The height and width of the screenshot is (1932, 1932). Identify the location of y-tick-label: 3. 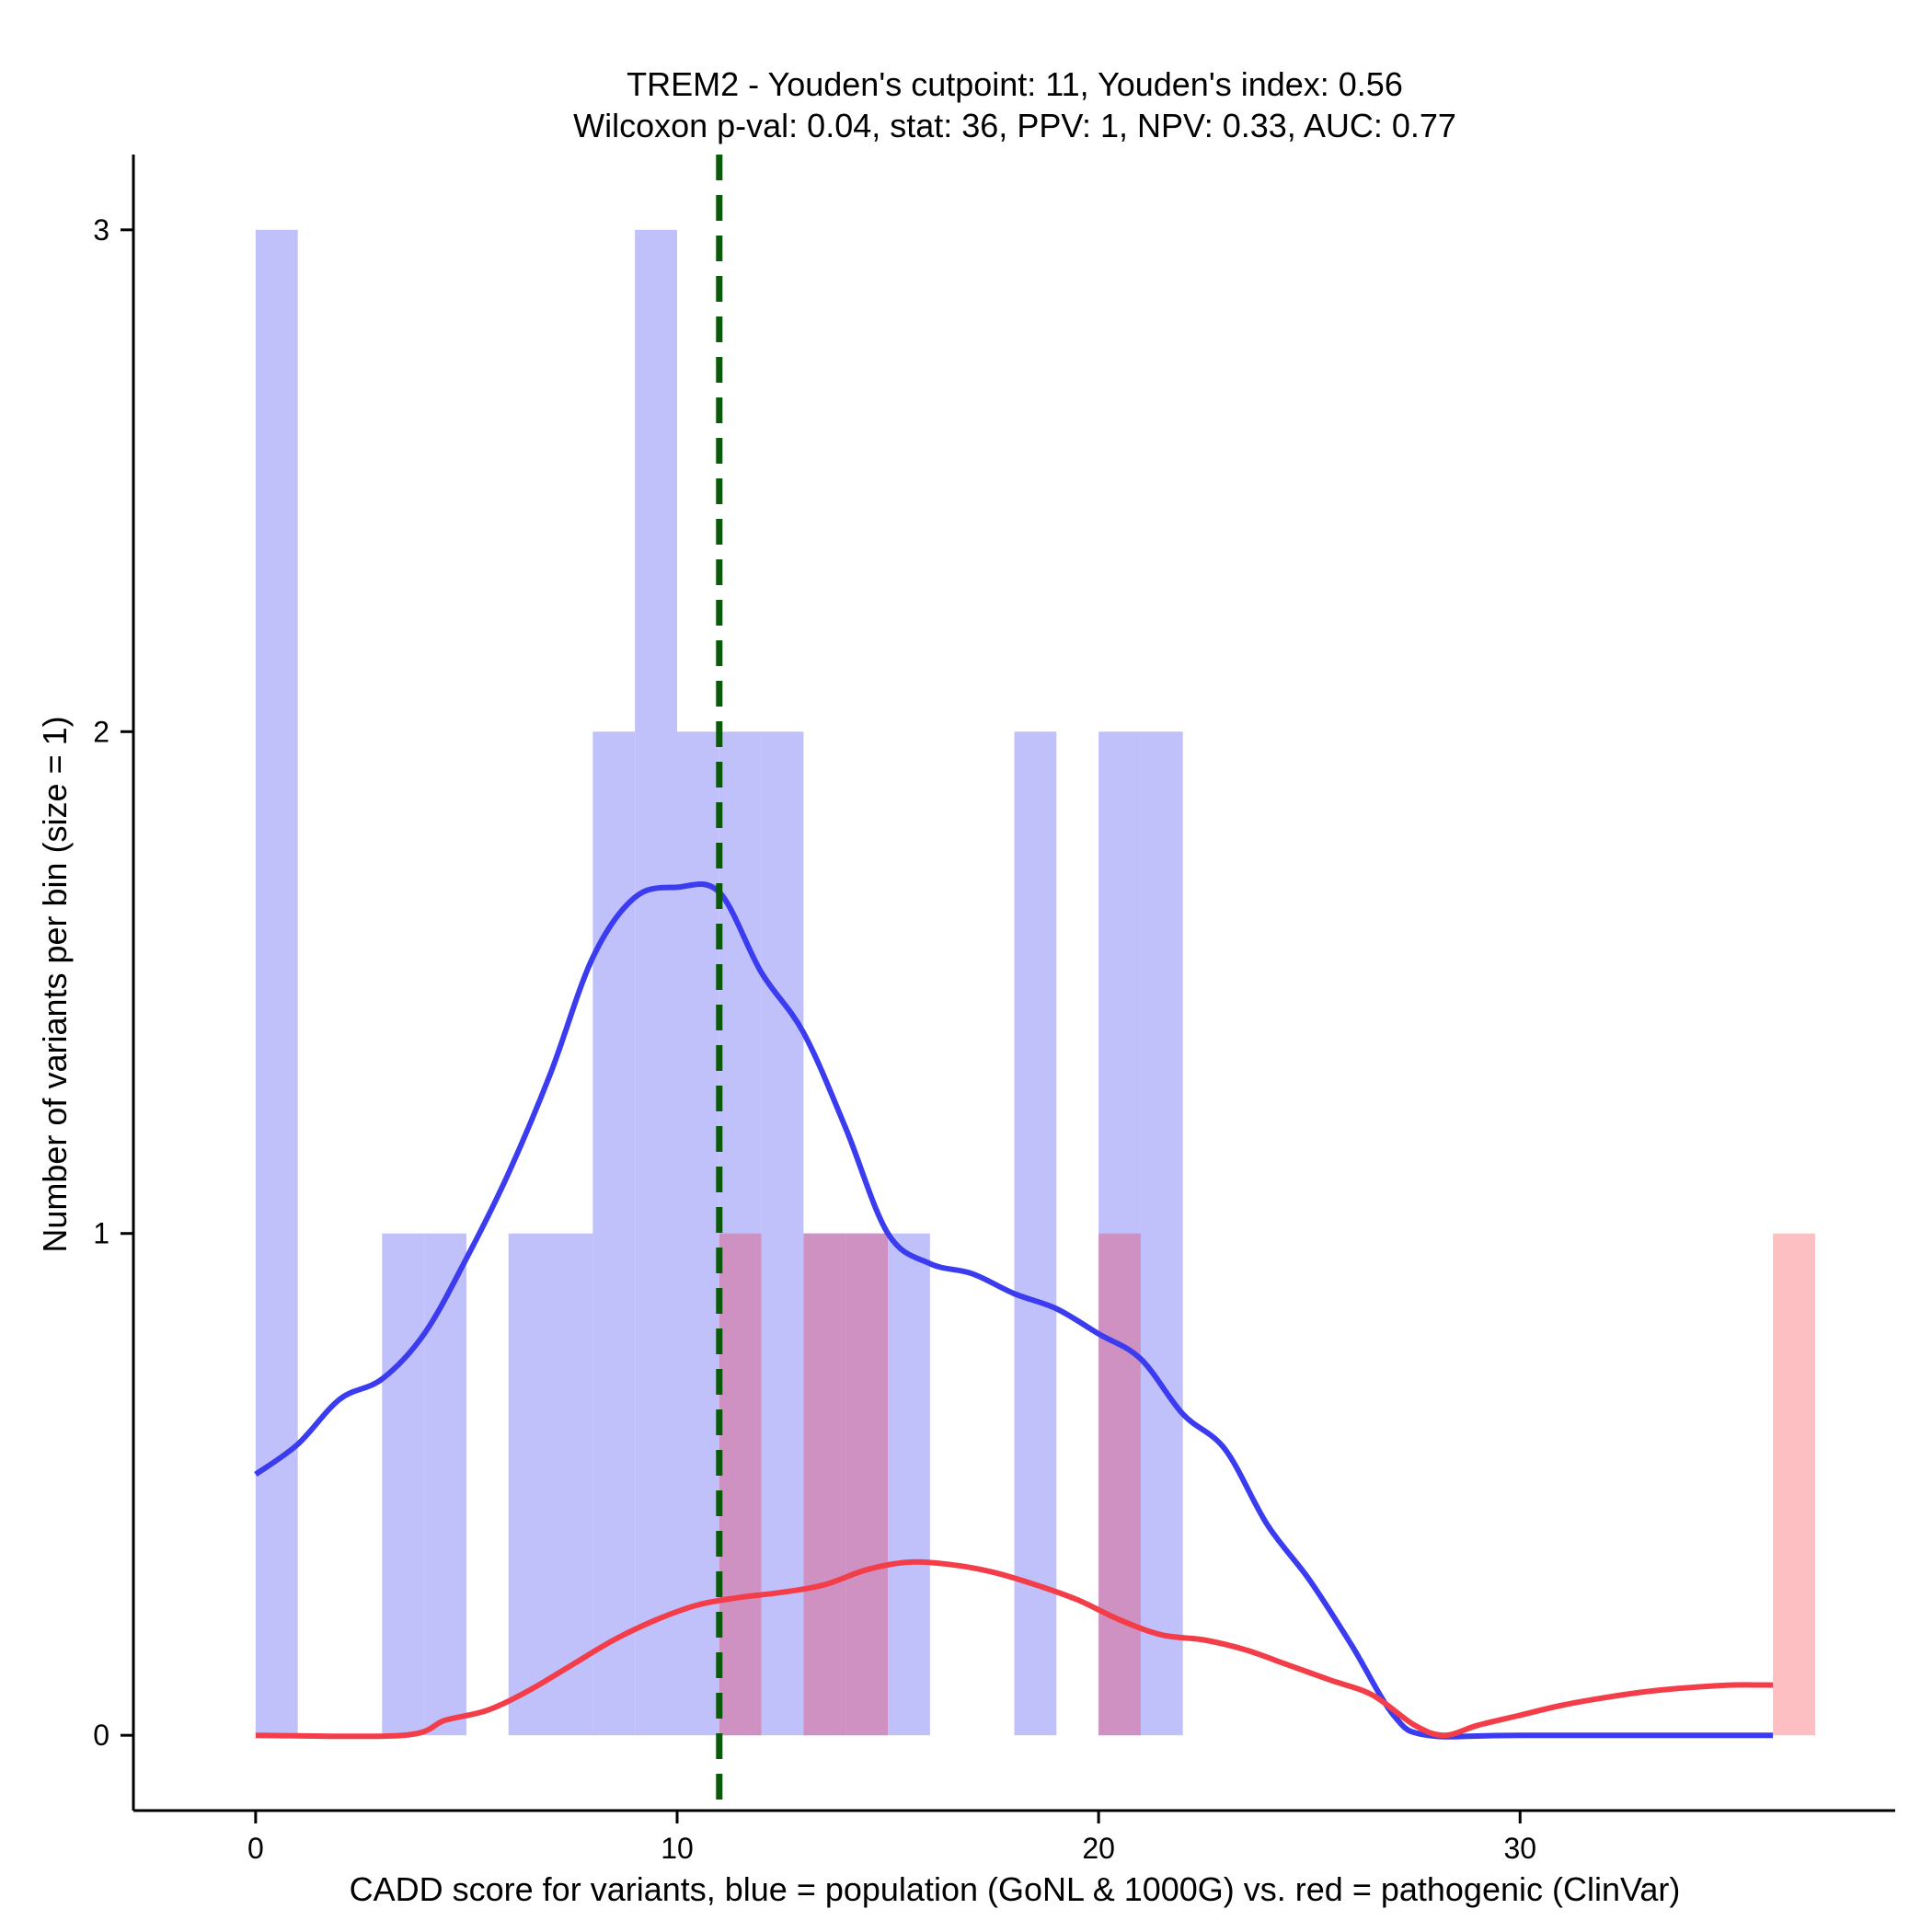
(101, 230).